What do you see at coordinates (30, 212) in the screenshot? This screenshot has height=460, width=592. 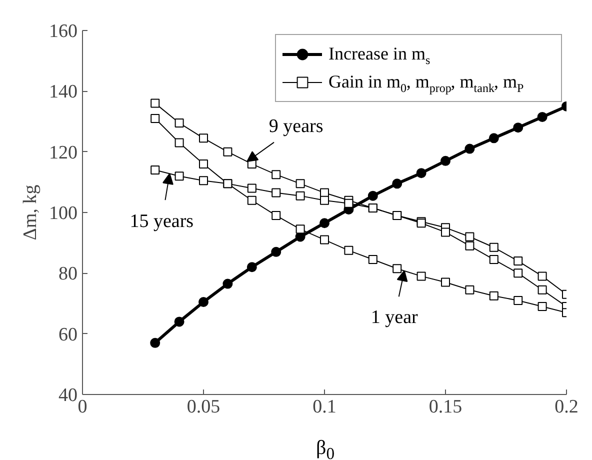 I see `y-axis-title: Δm, kg` at bounding box center [30, 212].